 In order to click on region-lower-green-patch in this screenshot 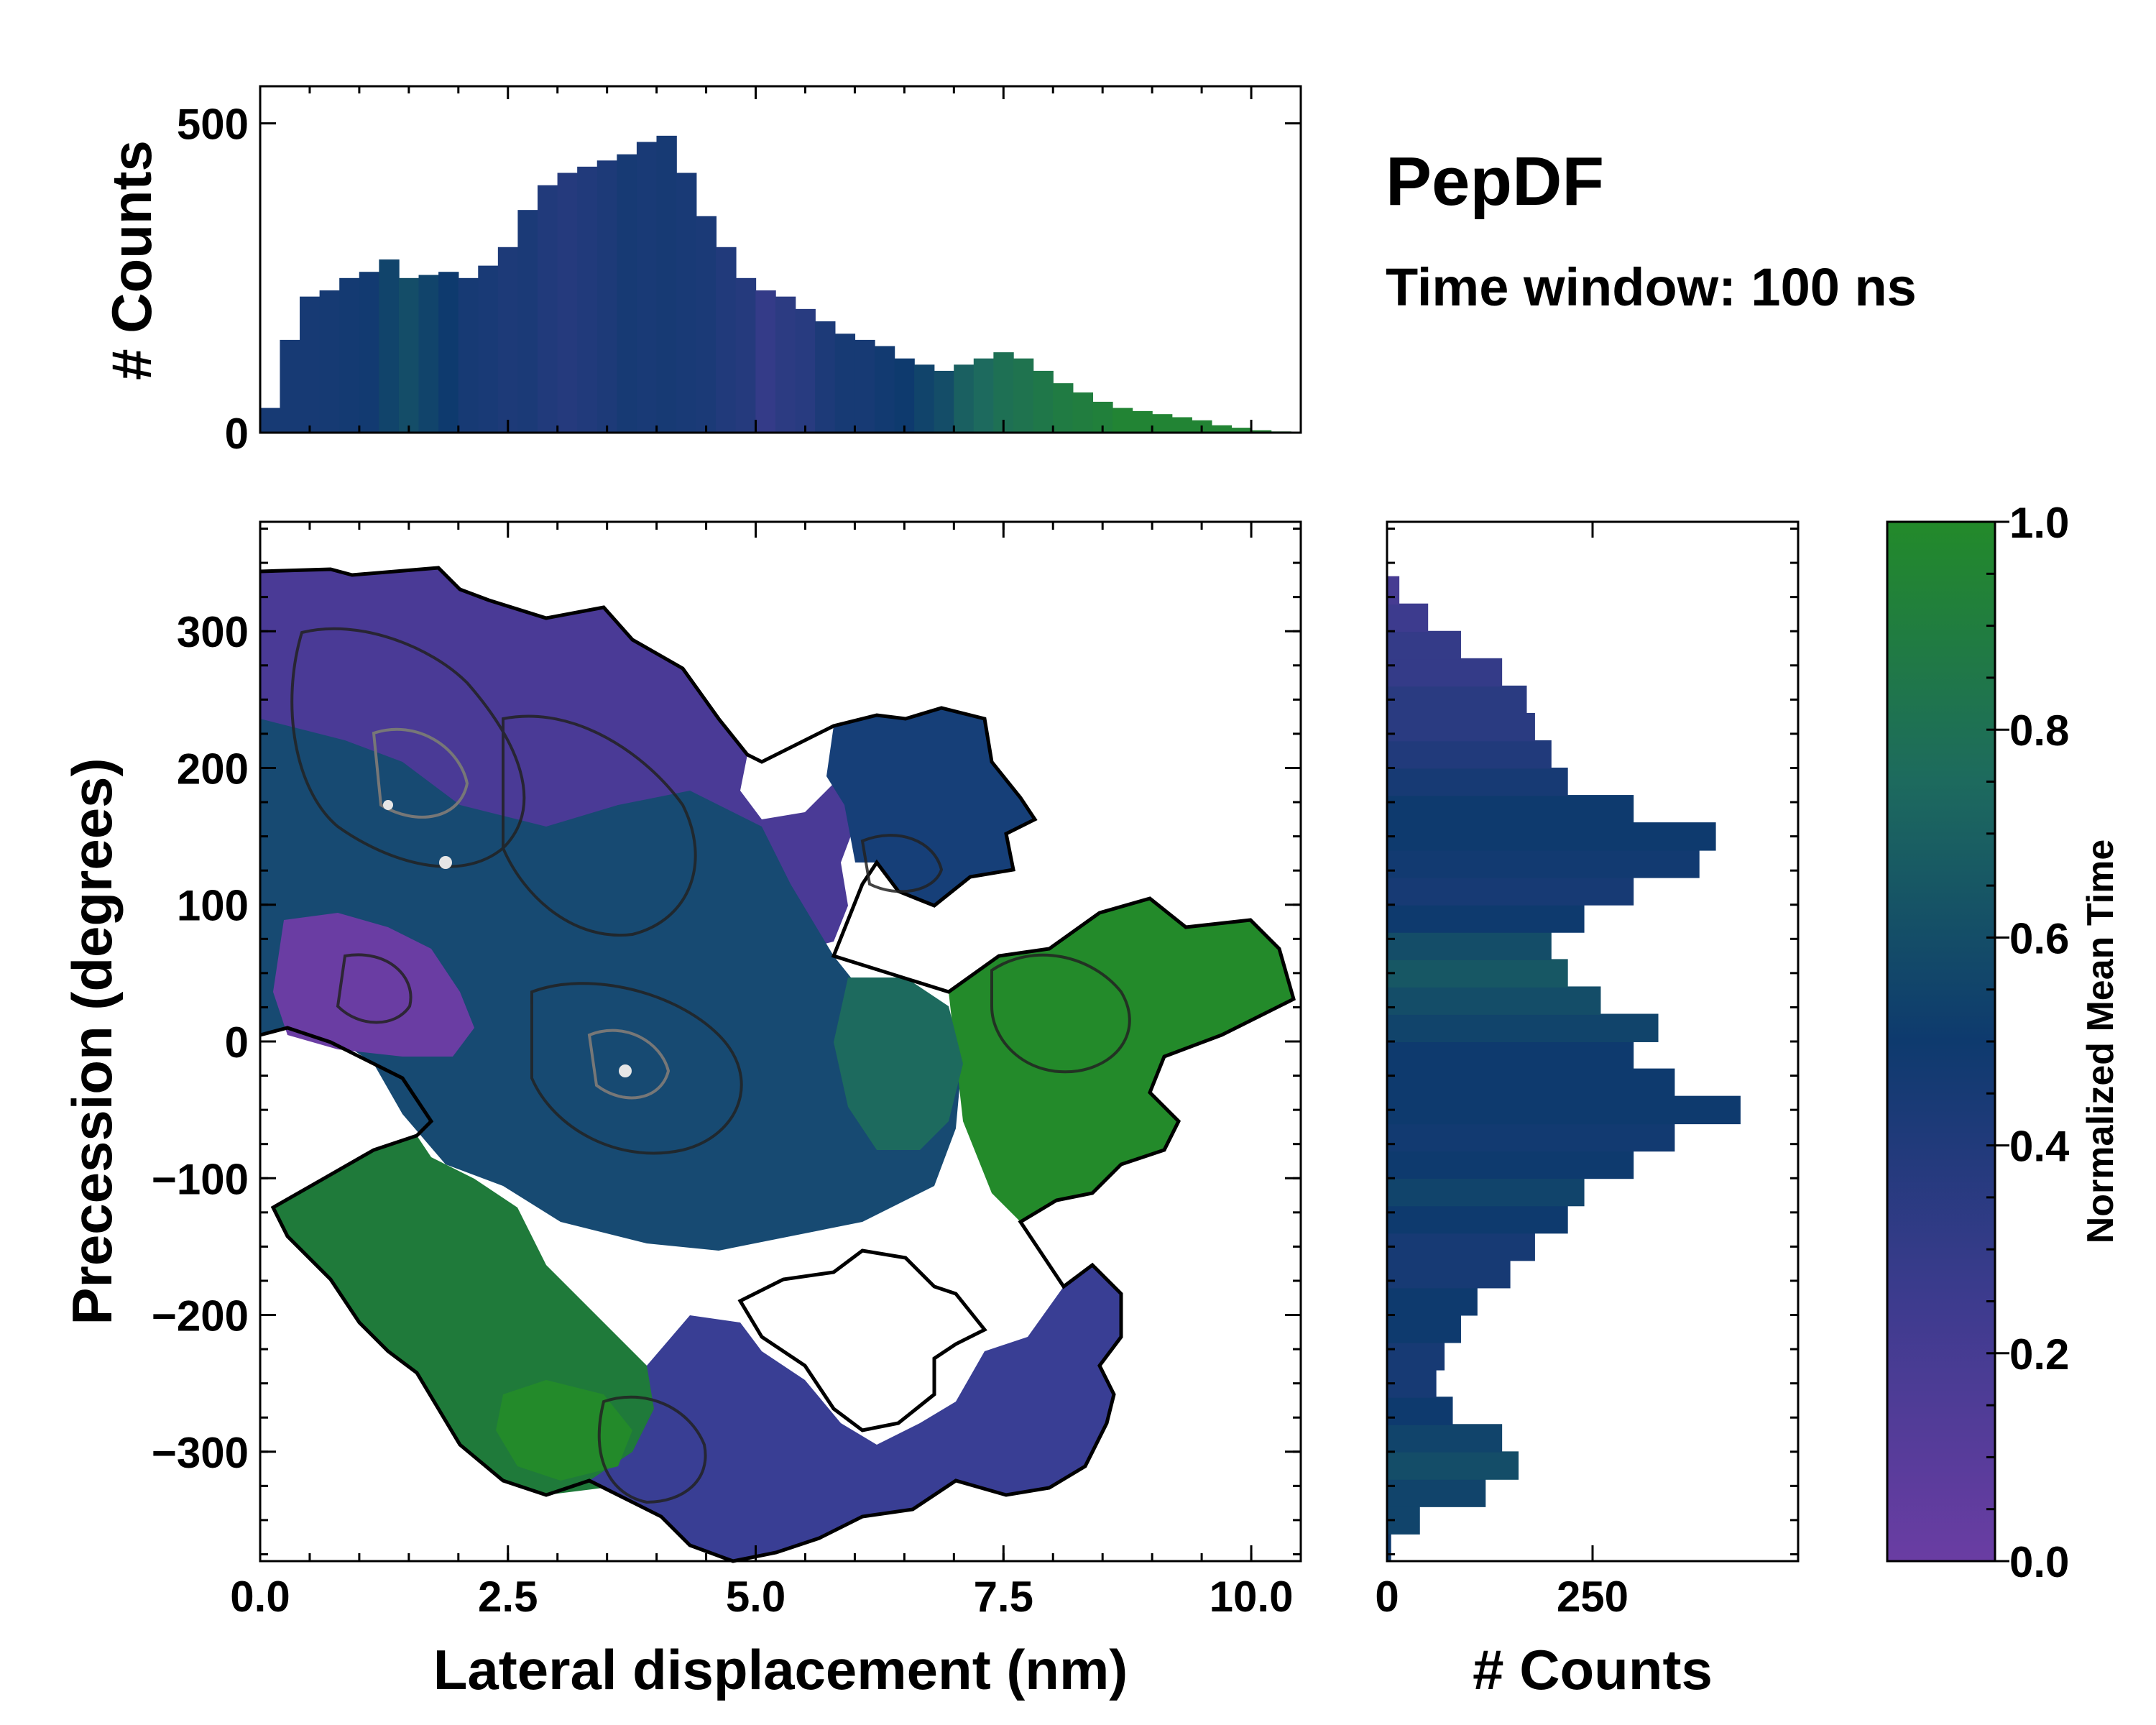, I will do `click(564, 1430)`.